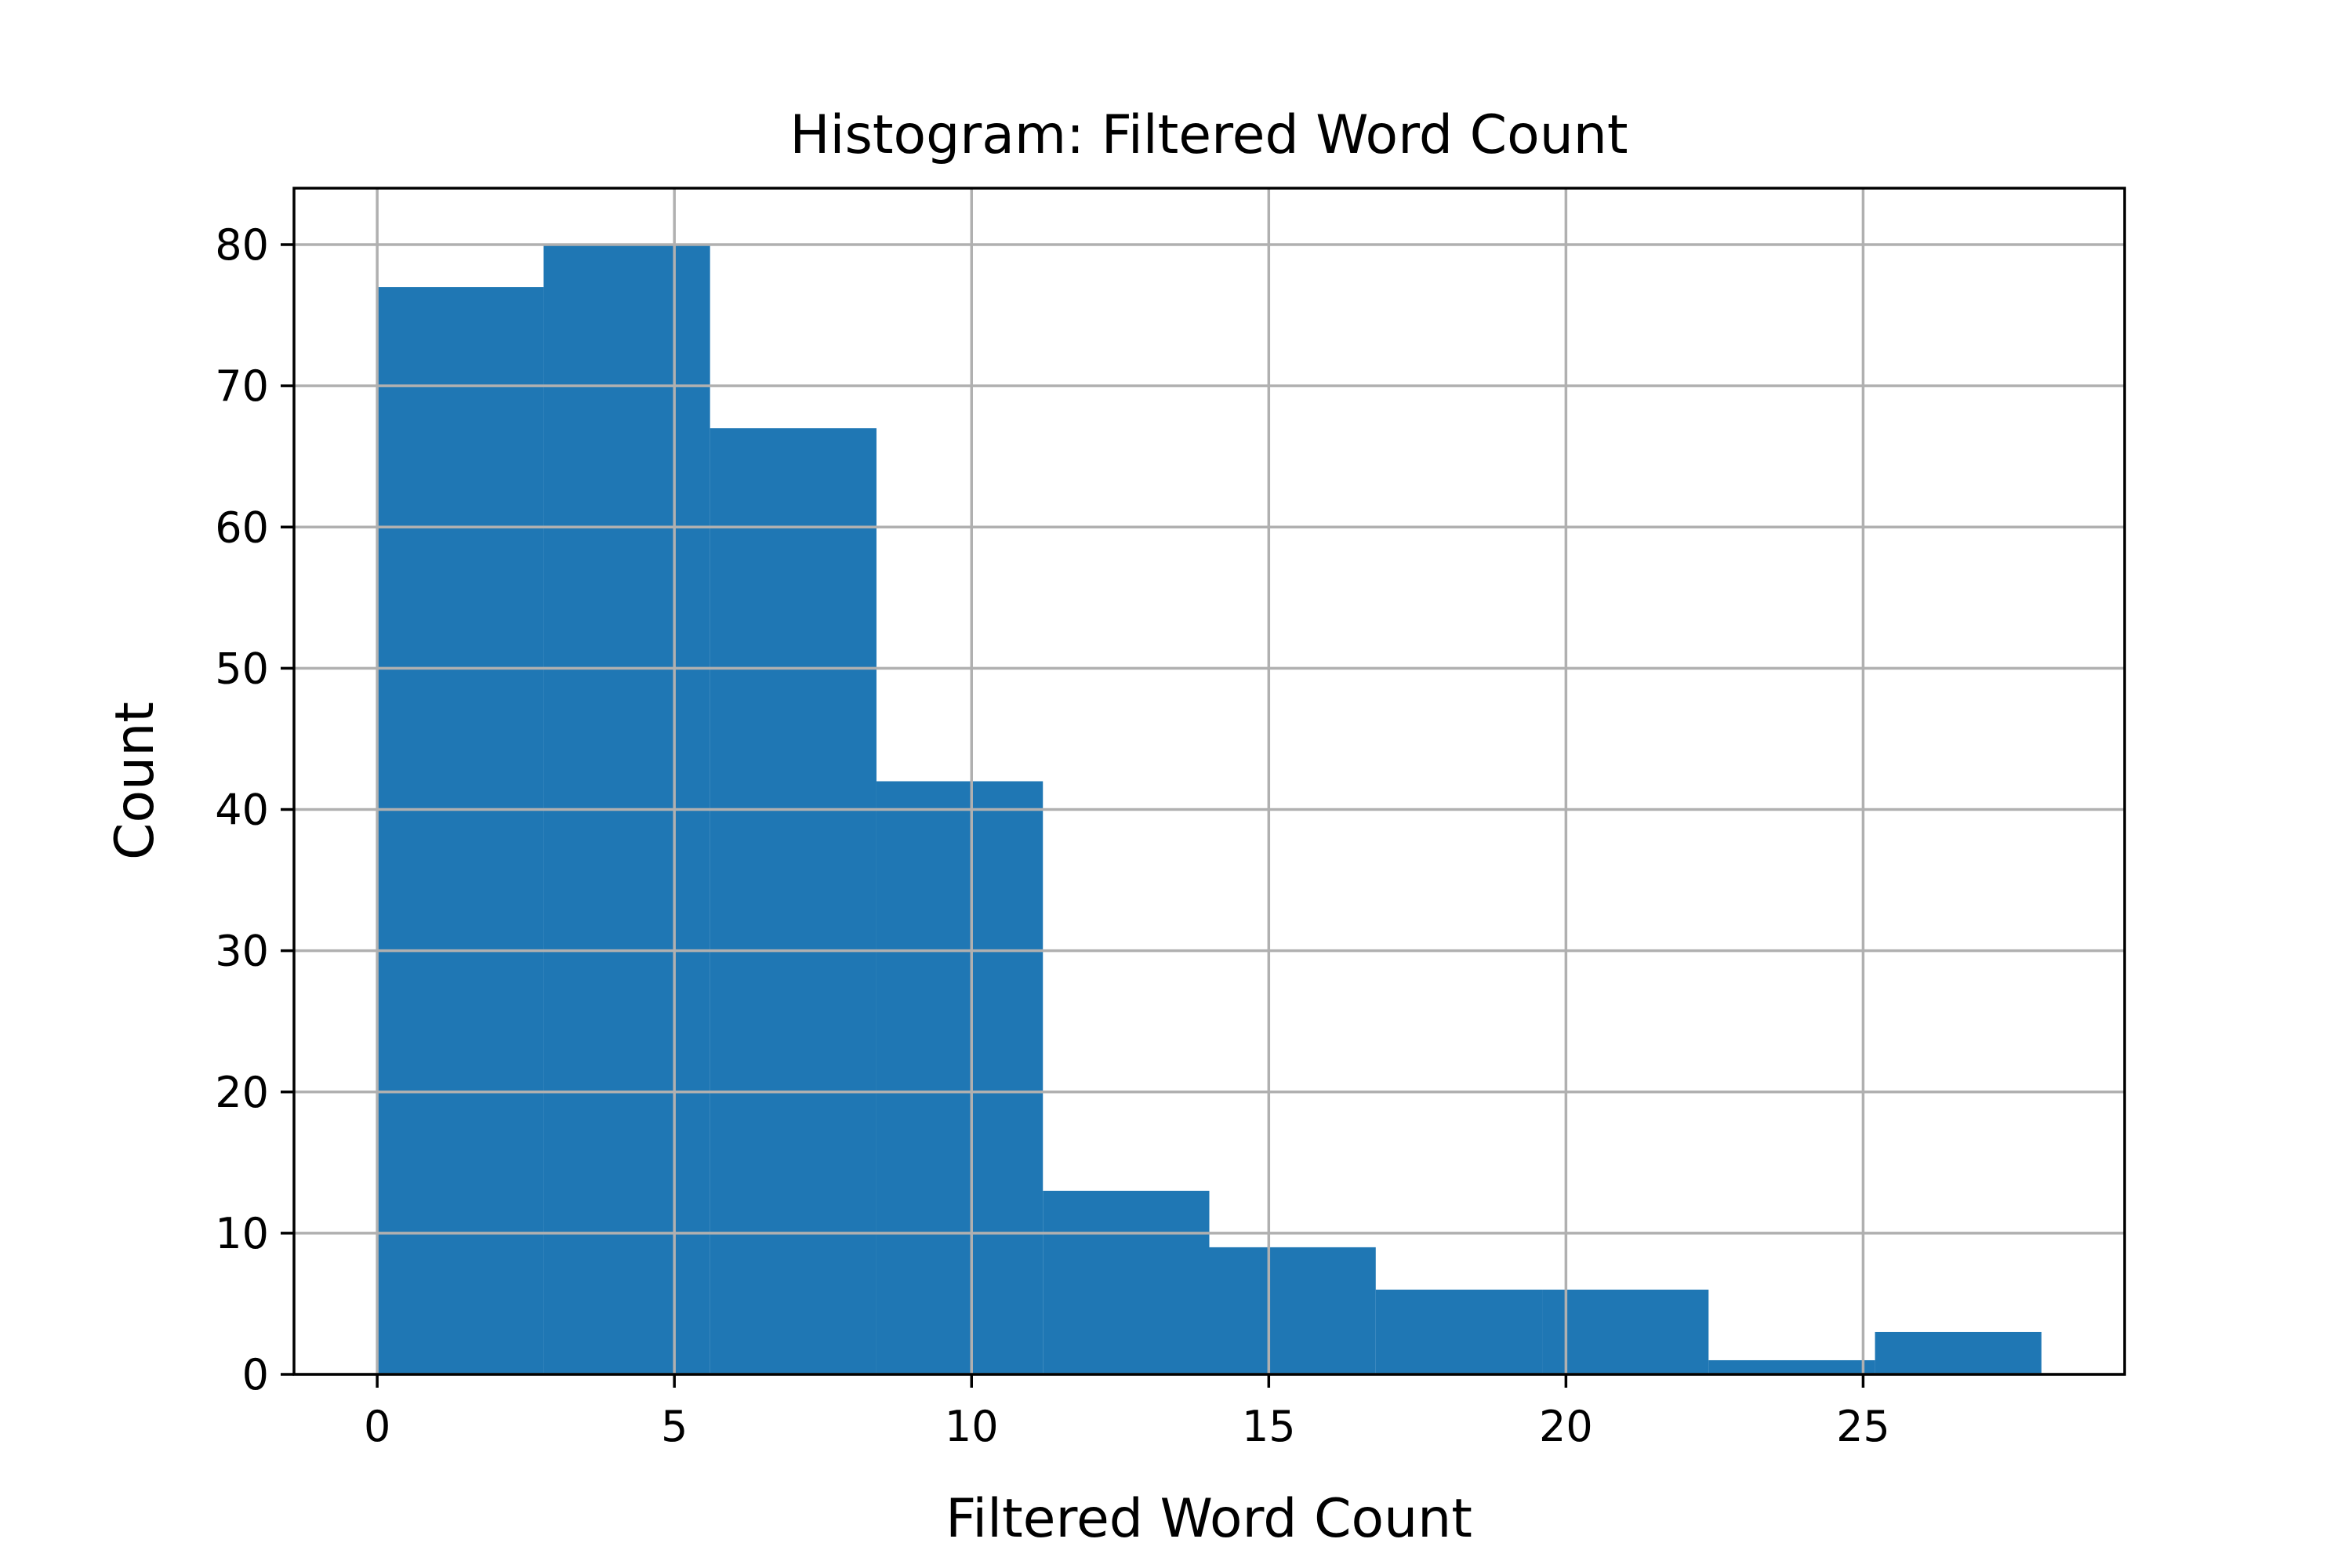 This screenshot has height=1568, width=2352. Describe the element at coordinates (242, 245) in the screenshot. I see `y-tick-label: 80` at that location.